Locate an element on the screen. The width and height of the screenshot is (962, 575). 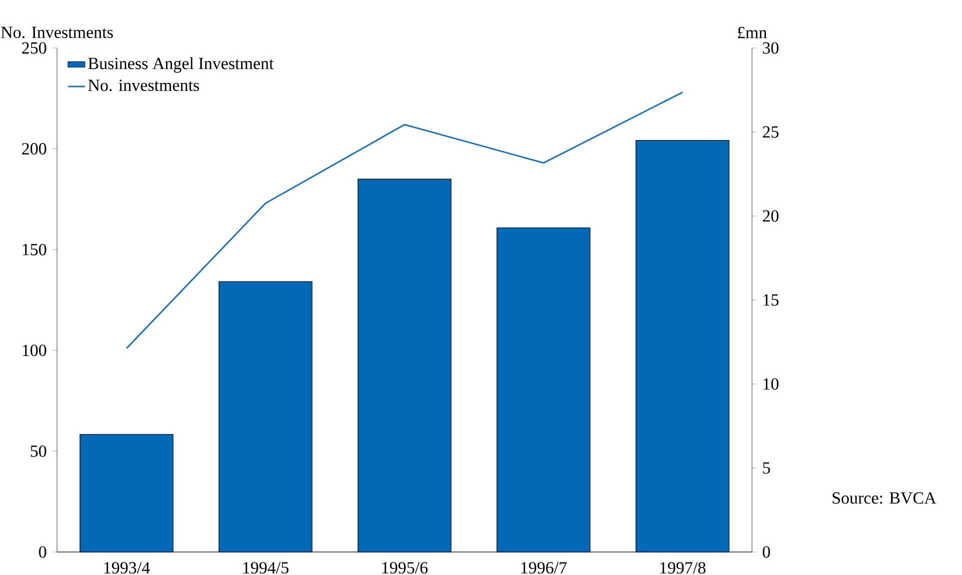
y2-axis-title: £mn is located at coordinates (752, 32).